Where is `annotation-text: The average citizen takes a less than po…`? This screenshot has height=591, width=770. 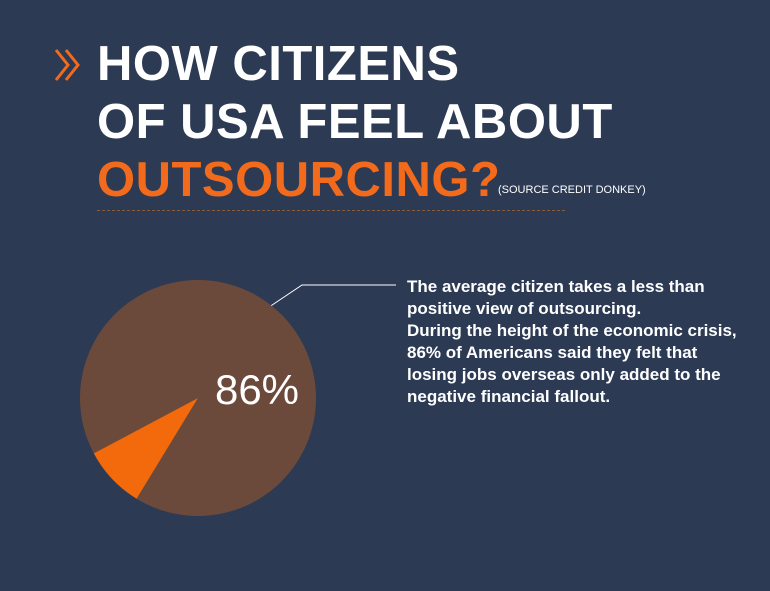
annotation-text: The average citizen takes a less than po… is located at coordinates (556, 297).